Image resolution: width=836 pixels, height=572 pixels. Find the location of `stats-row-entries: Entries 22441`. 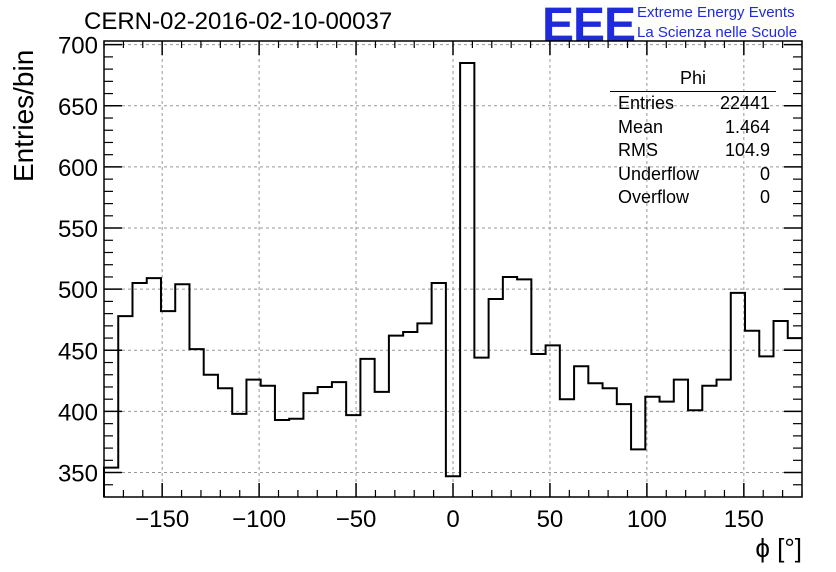

stats-row-entries: Entries 22441 is located at coordinates (693, 104).